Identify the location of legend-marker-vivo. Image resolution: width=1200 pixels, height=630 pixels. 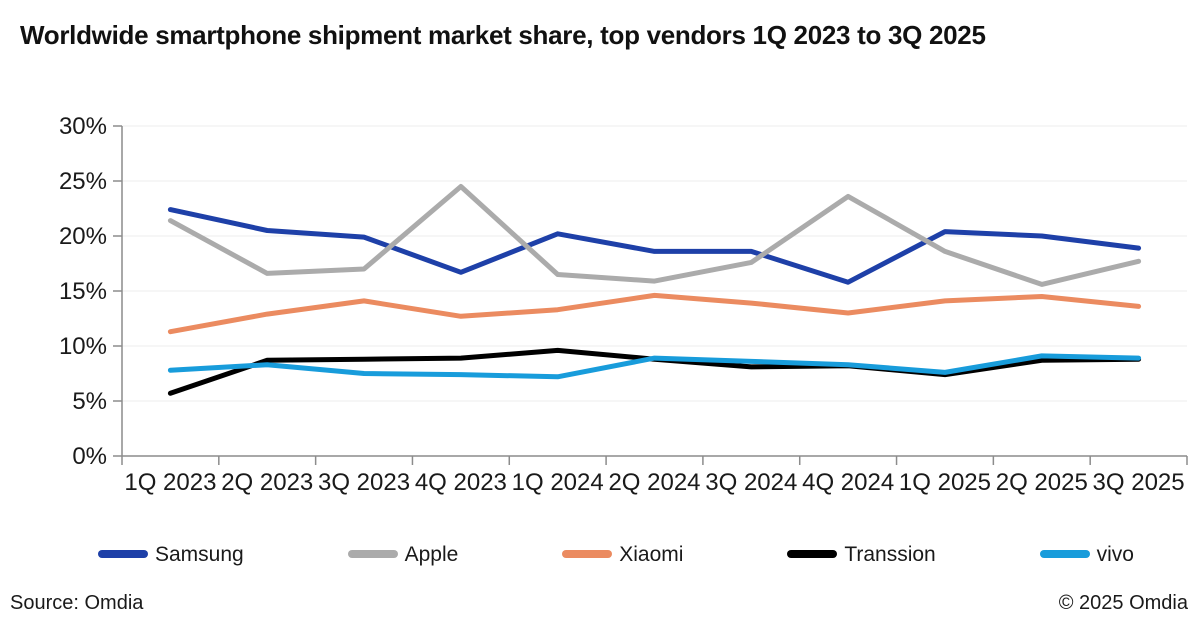
(1064, 554).